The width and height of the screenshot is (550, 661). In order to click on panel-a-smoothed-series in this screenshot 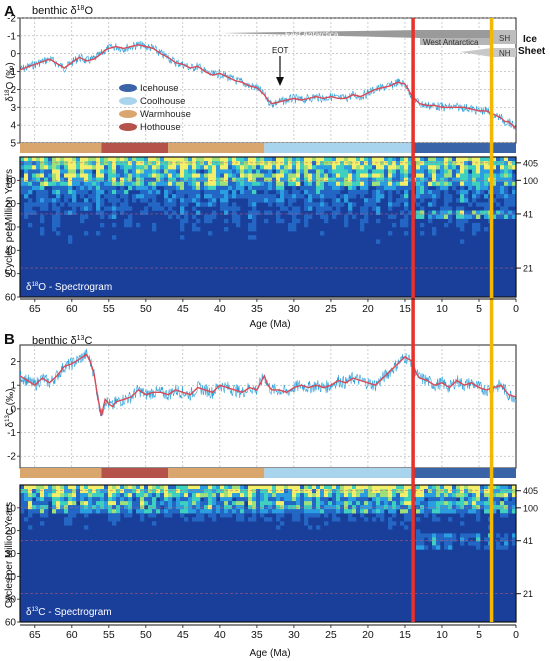, I will do `click(268, 87)`.